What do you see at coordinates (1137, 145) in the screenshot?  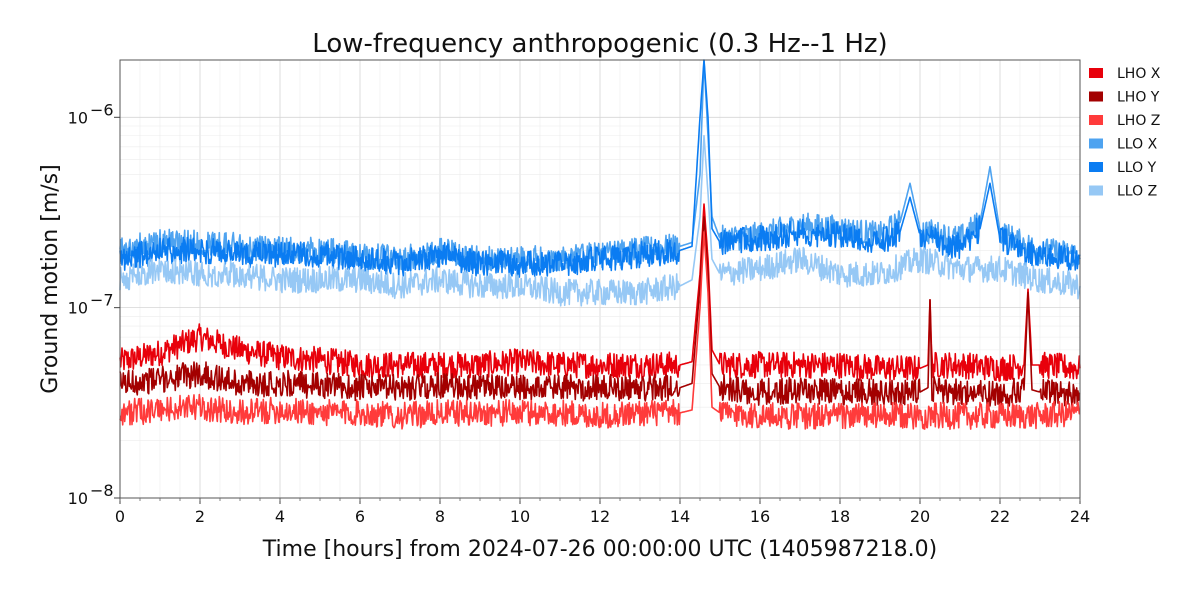 I see `legend-label: LLO X` at bounding box center [1137, 145].